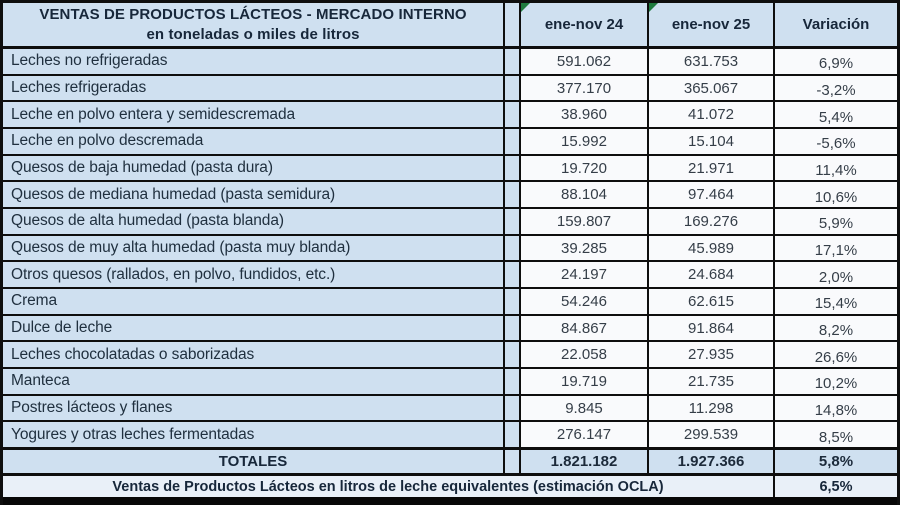 Image resolution: width=900 pixels, height=505 pixels. I want to click on column-header-label: ene-nov 24, so click(584, 24).